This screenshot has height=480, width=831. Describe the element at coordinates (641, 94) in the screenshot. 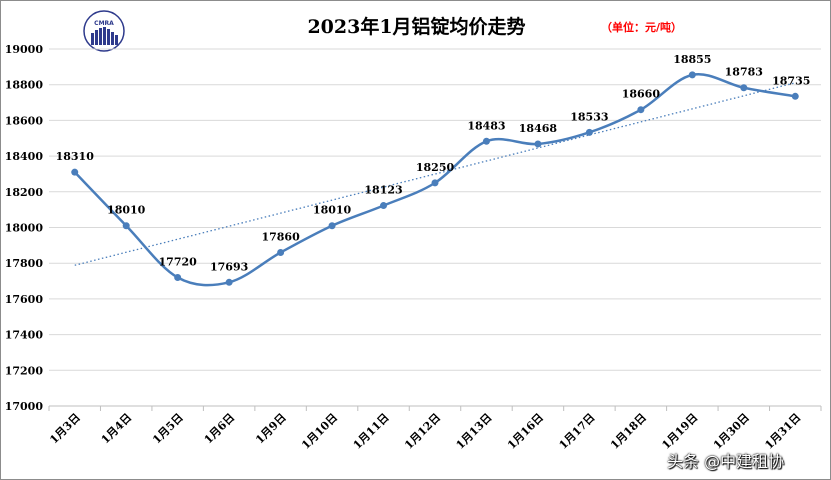

I see `data-label: 18660` at that location.